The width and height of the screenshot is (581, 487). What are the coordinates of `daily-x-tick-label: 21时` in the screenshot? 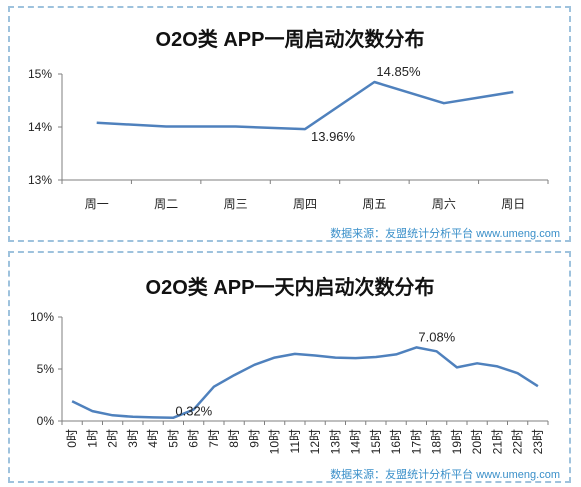 It's located at (497, 441).